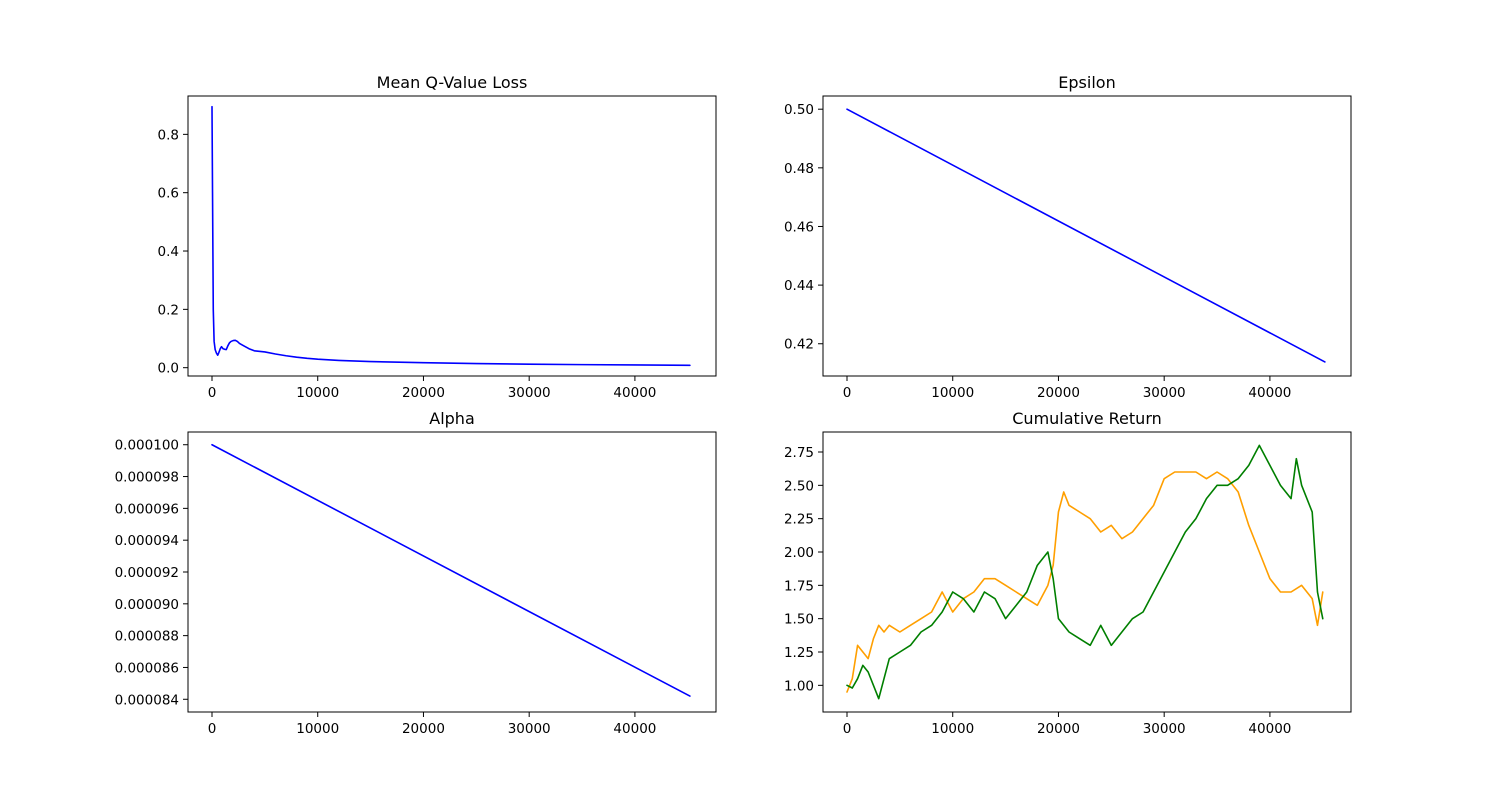 Image resolution: width=1500 pixels, height=800 pixels. Describe the element at coordinates (147, 573) in the screenshot. I see `alpha-y-tick-label: 0.000092` at that location.